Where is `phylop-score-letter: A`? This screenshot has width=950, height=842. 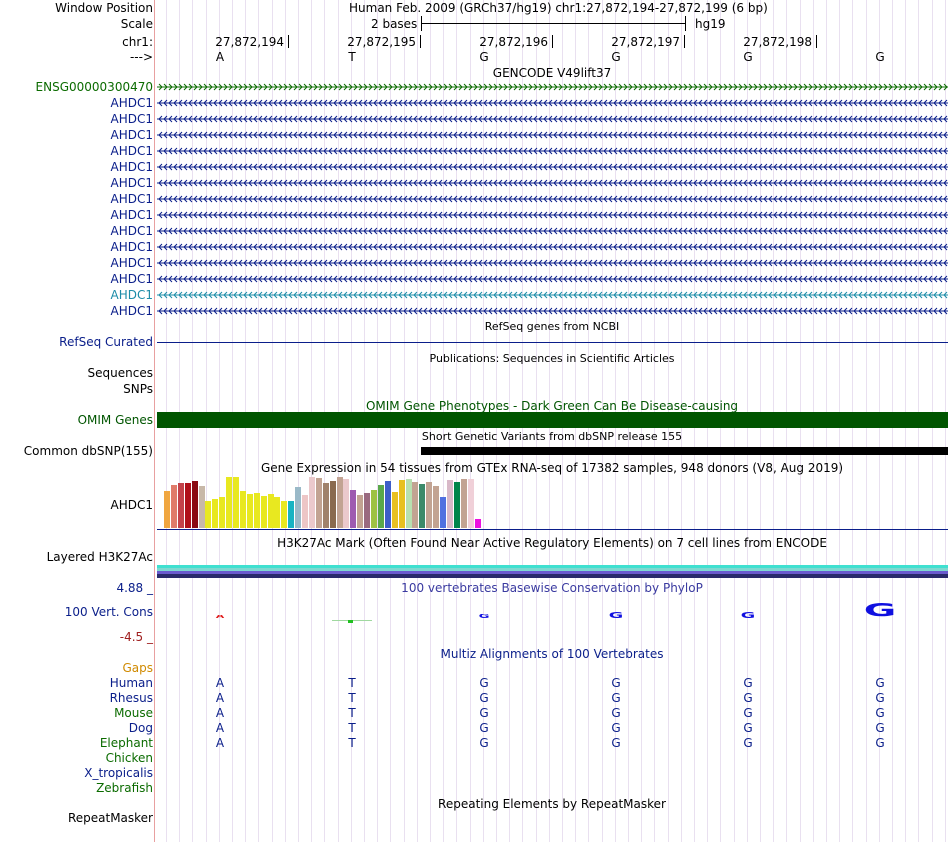 phylop-score-letter: A is located at coordinates (220, 617).